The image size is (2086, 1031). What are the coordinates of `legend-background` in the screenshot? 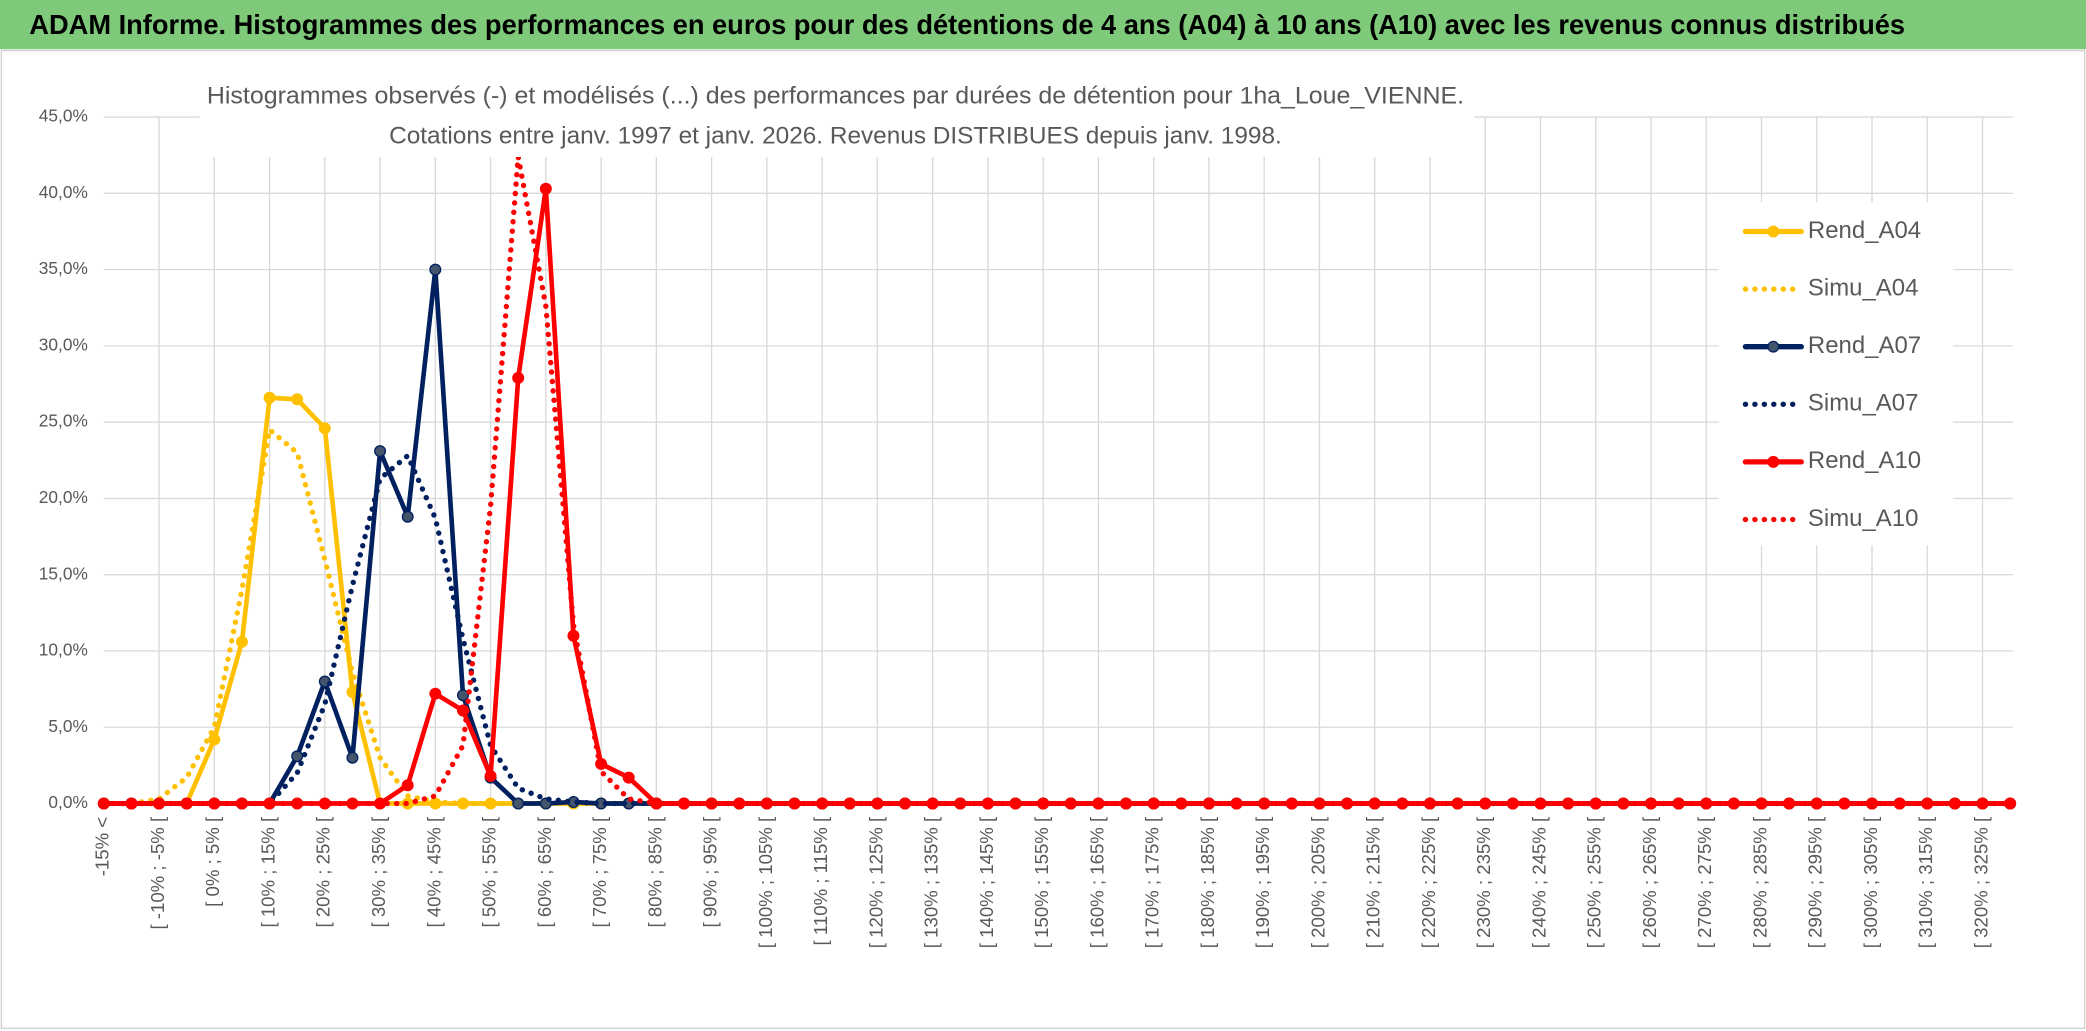 It's located at (1835, 374).